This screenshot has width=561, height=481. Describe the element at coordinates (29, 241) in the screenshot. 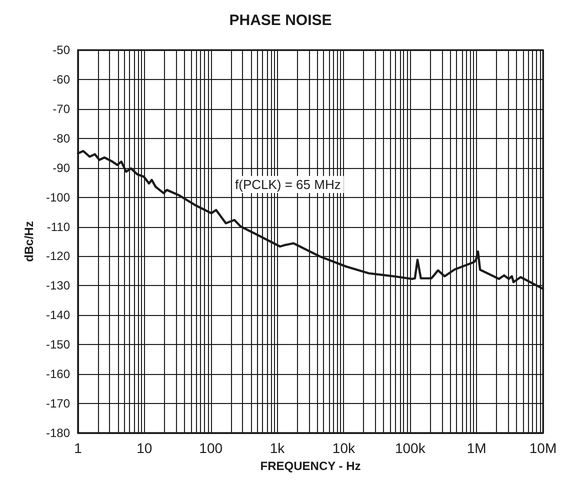

I see `y-axis-title: dBc/Hz` at that location.